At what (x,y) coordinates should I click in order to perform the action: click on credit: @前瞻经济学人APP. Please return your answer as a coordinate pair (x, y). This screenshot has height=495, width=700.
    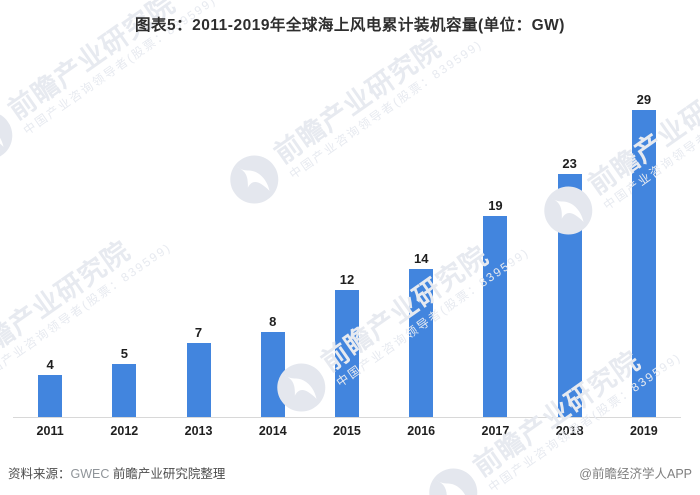
    Looking at the image, I should click on (635, 474).